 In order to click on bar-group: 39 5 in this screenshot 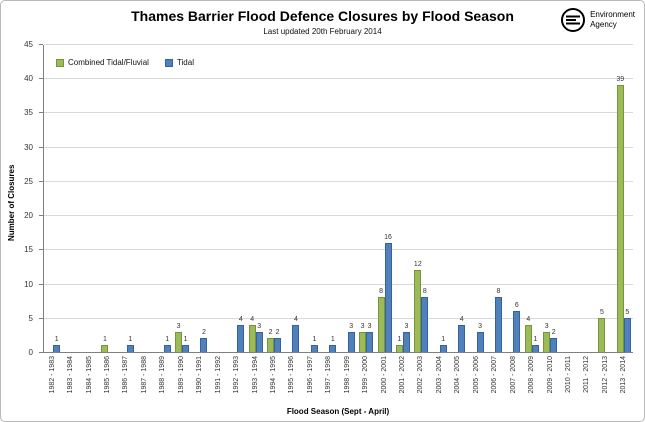, I will do `click(624, 214)`.